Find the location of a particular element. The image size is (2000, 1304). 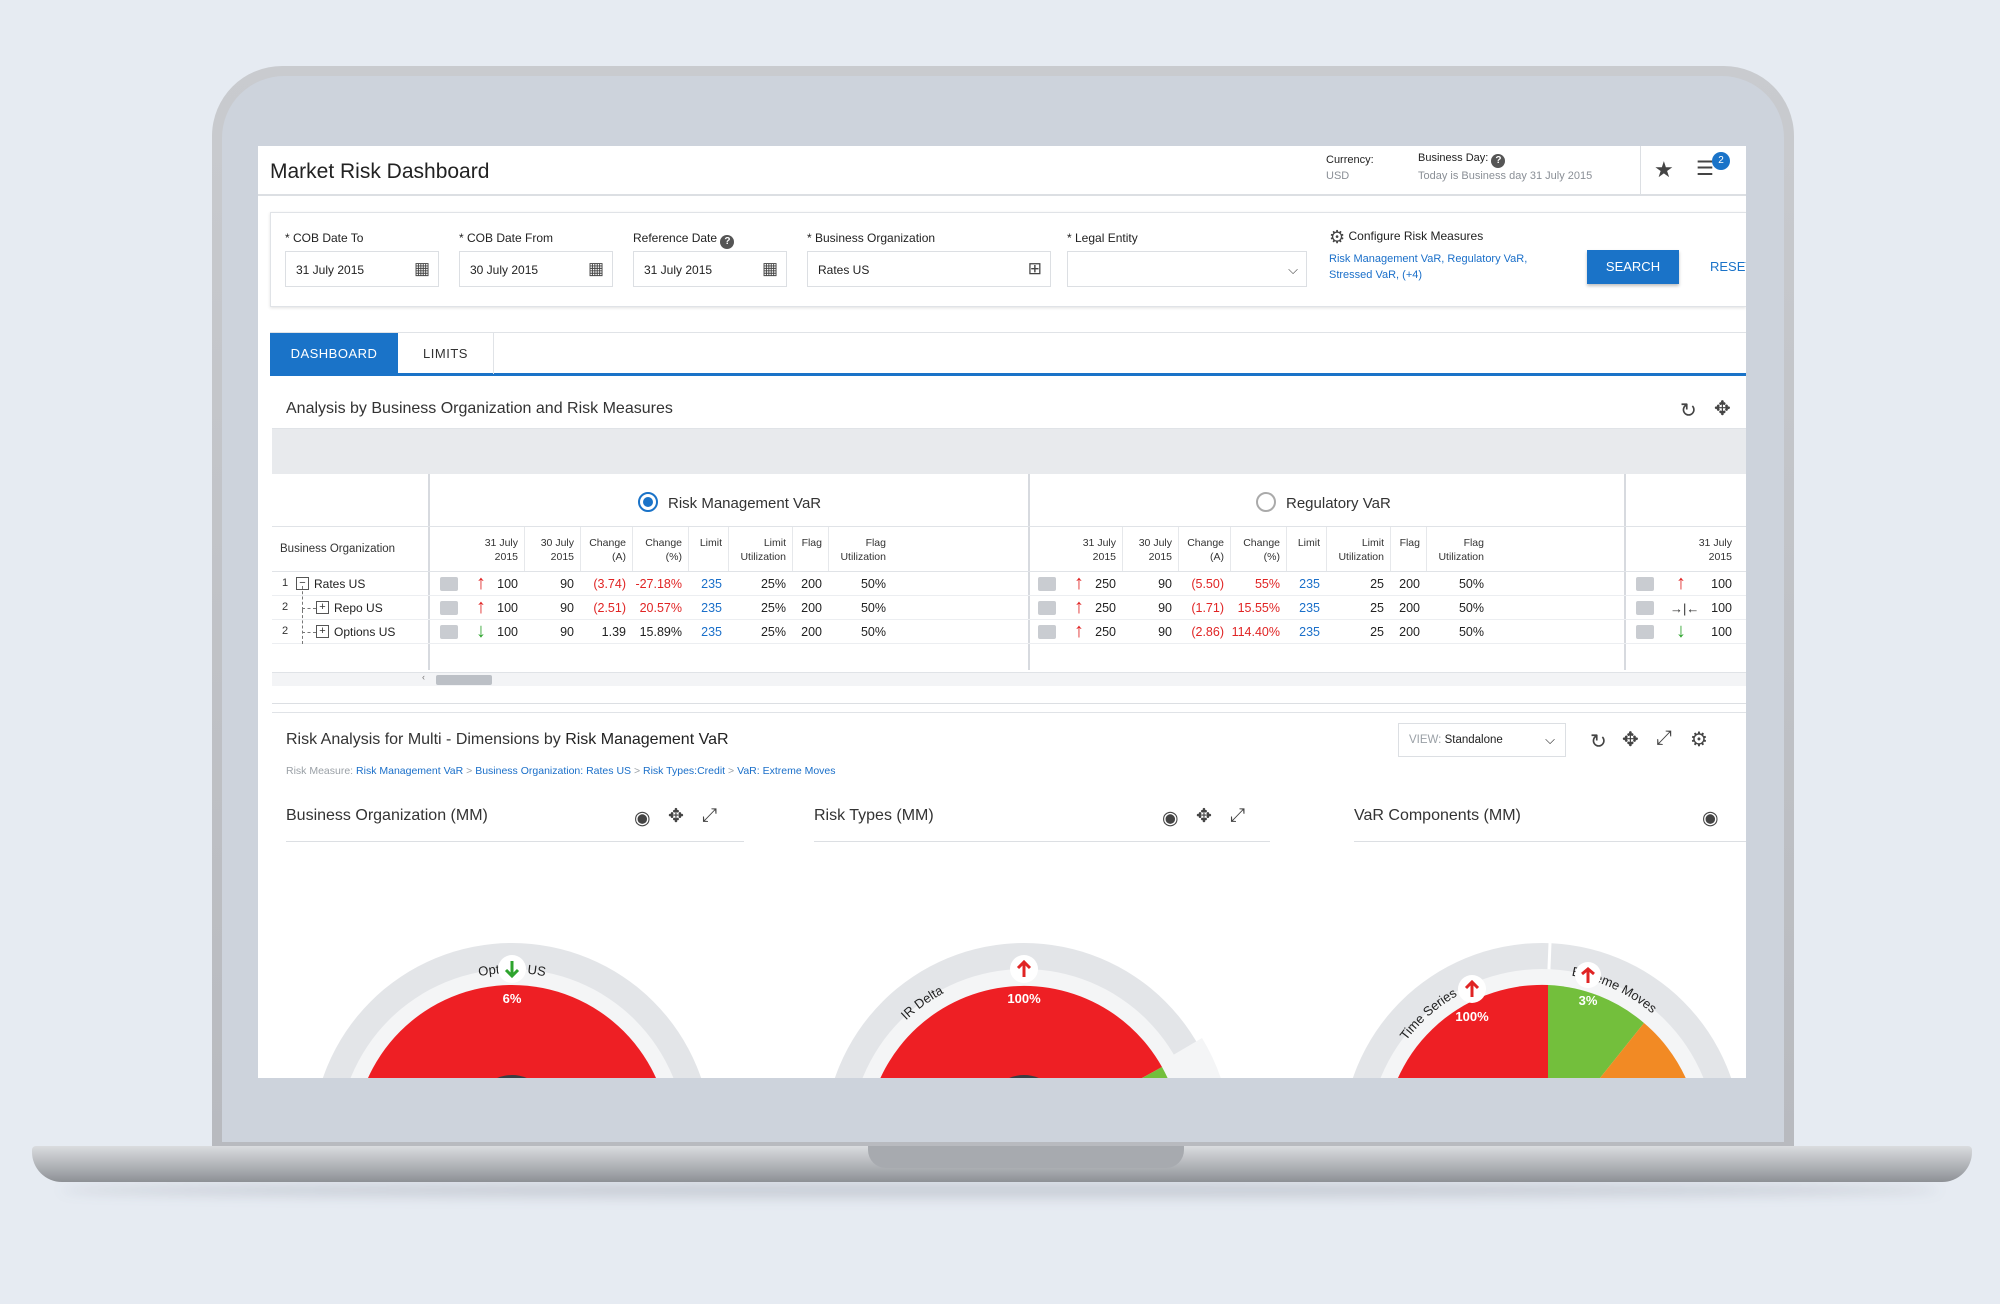

tab-limits: LIMITS is located at coordinates (446, 353).